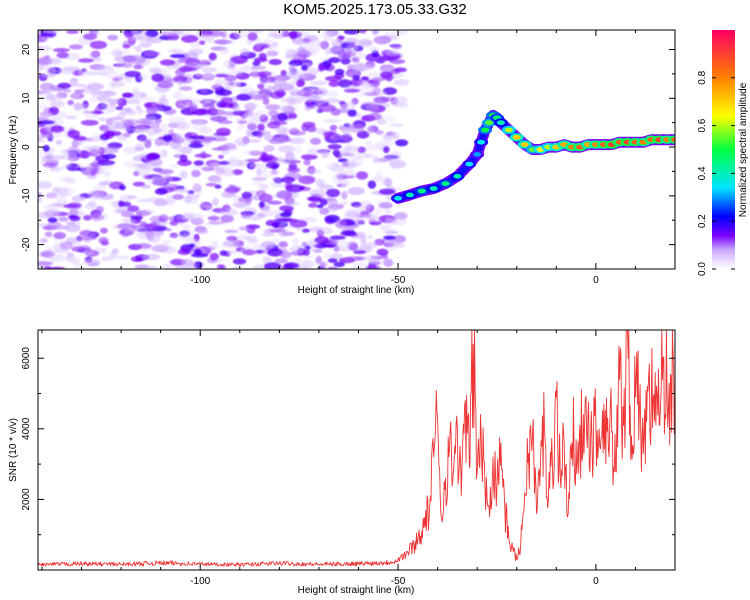 The image size is (750, 600). I want to click on snr-y-tick-label: 6000, so click(26, 358).